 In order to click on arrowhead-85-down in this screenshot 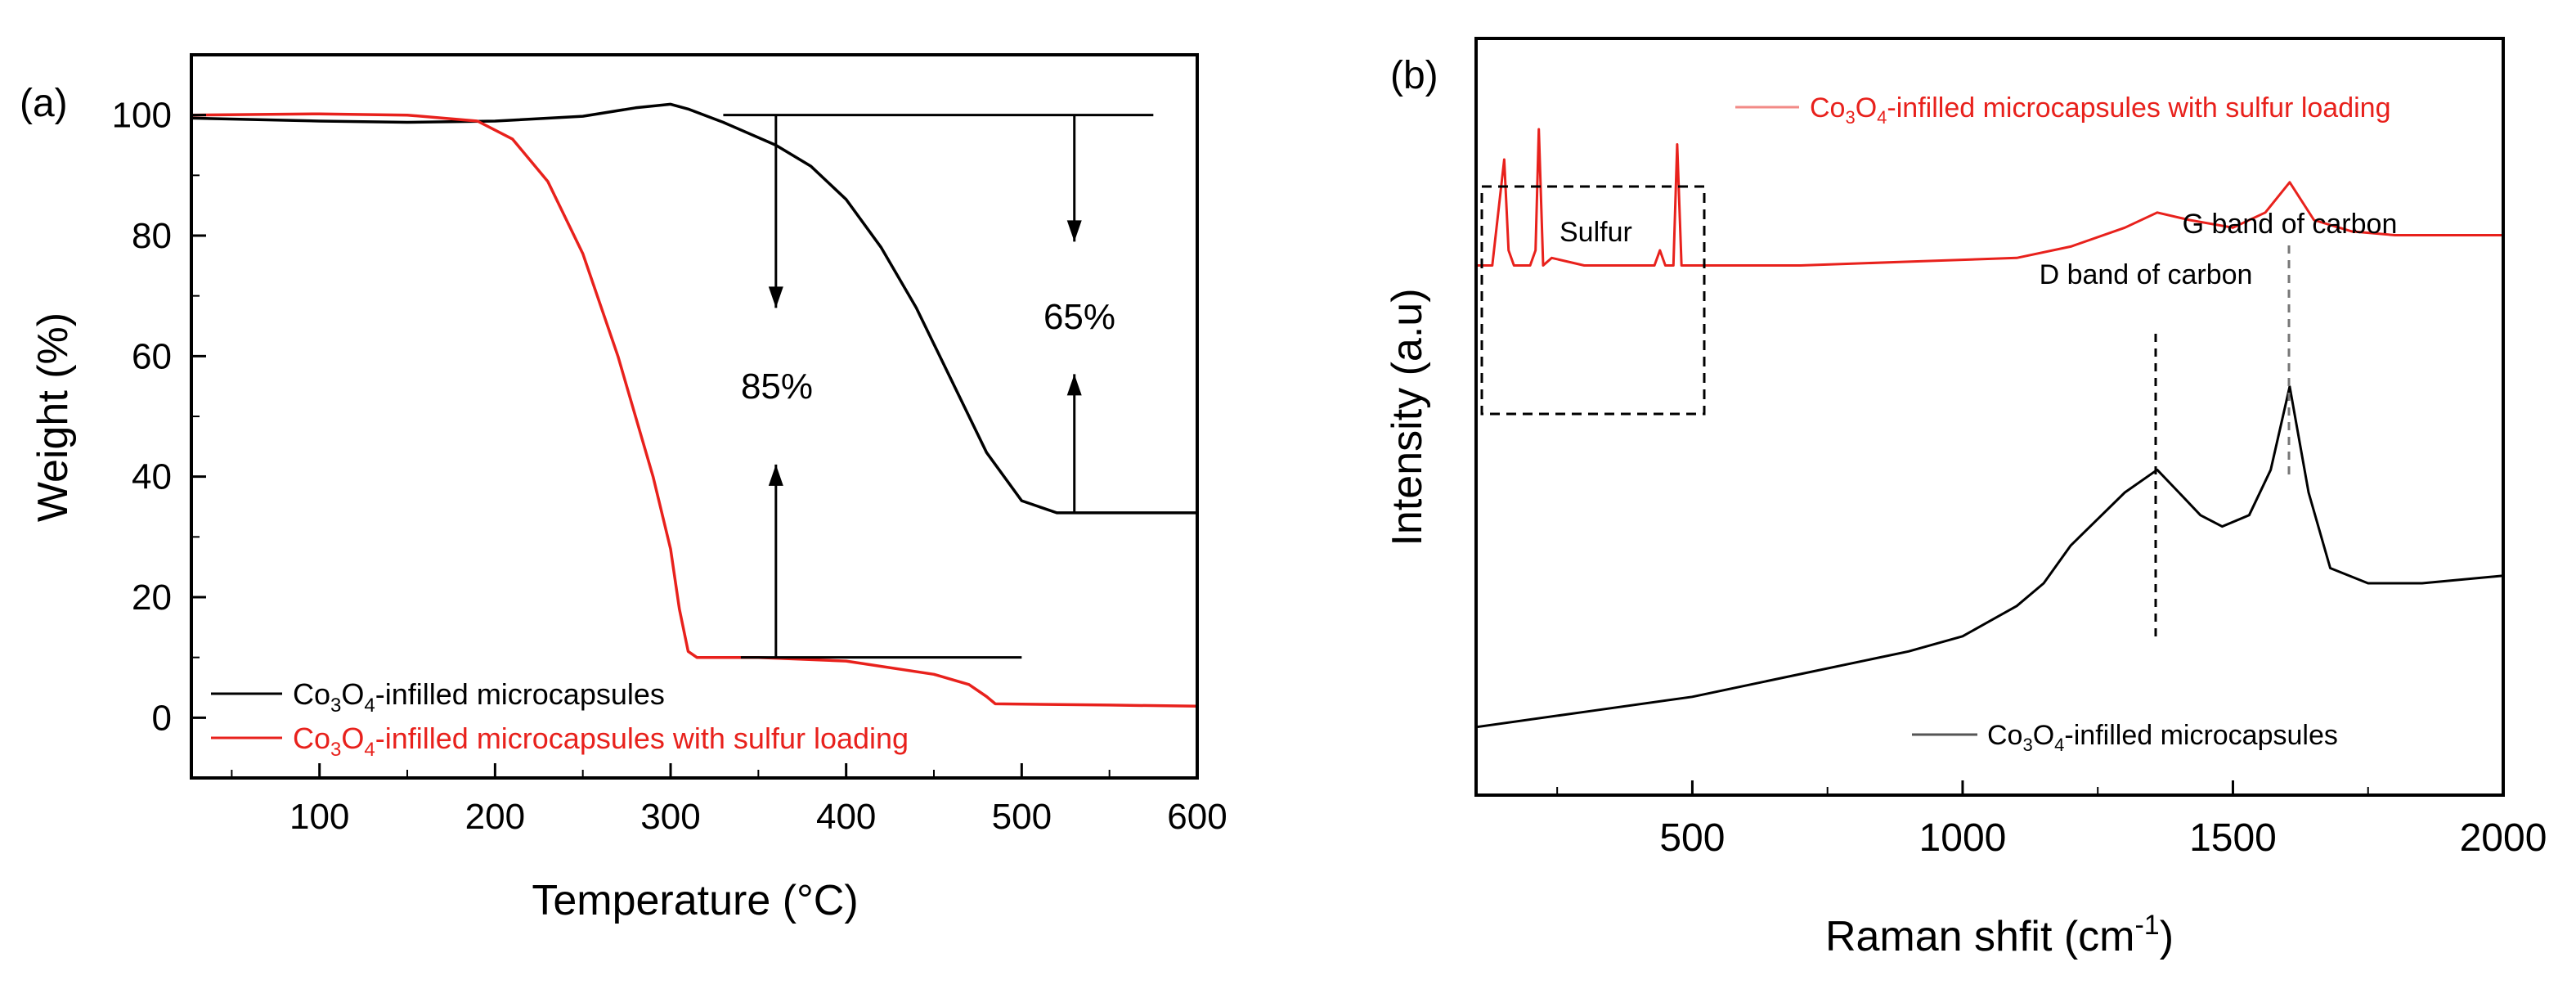, I will do `click(776, 297)`.